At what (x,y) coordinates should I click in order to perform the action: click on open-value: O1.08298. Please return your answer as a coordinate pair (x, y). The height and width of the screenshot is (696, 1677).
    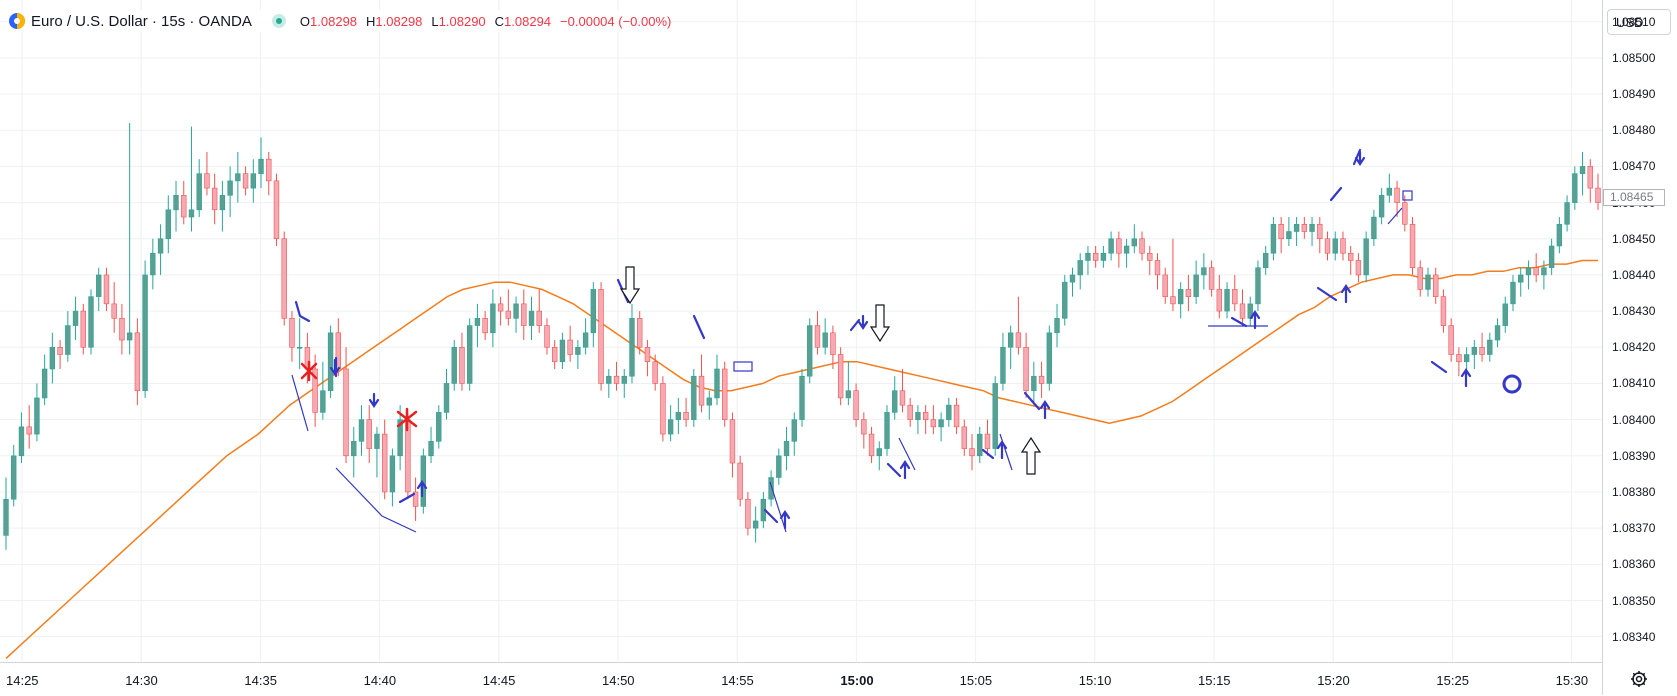
    Looking at the image, I should click on (328, 21).